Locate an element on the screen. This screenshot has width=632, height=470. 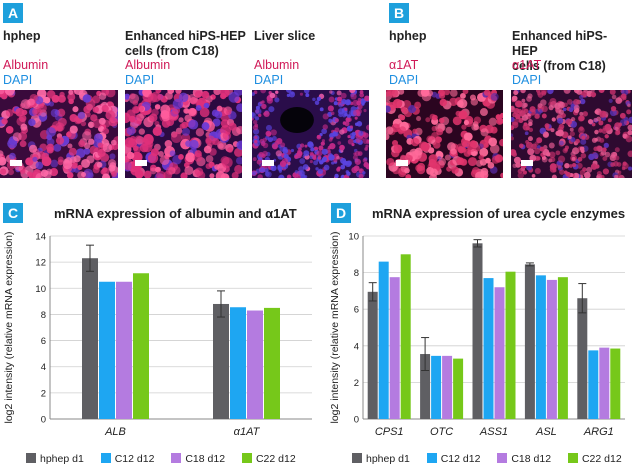
chart-c-legend: hphep d1 C12 d12 C18 d12 C22 d12 is located at coordinates (168, 459).